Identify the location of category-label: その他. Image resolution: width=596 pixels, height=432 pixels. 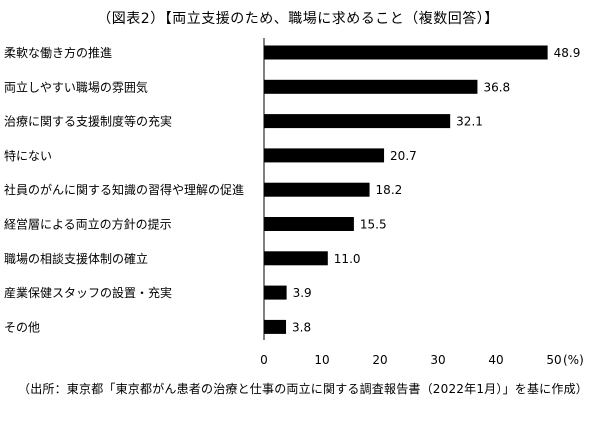
(22, 327).